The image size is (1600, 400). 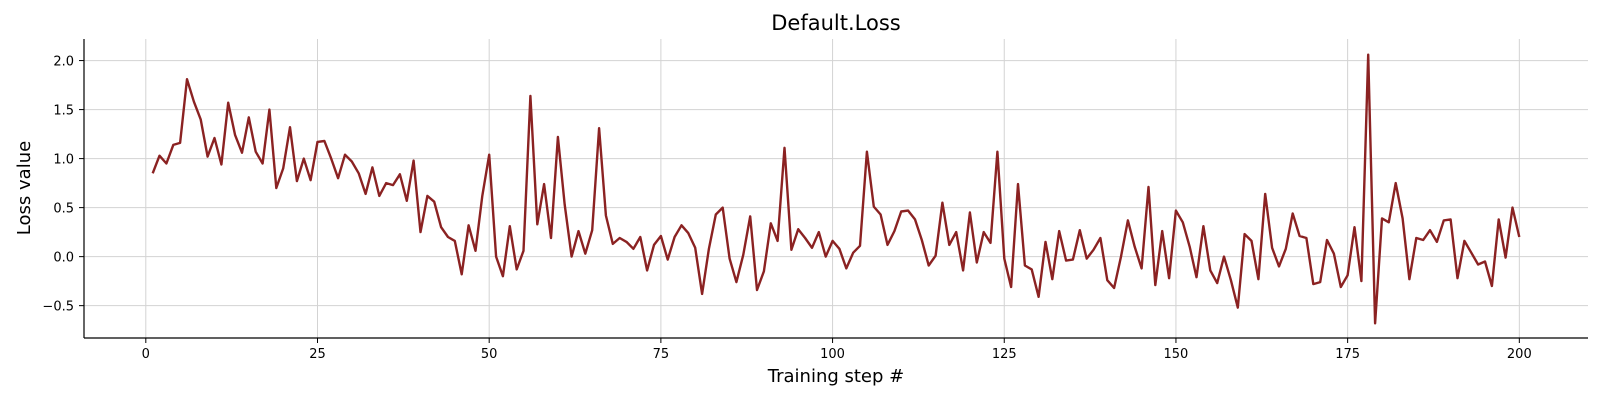 What do you see at coordinates (1004, 354) in the screenshot?
I see `x-tick-label: 125` at bounding box center [1004, 354].